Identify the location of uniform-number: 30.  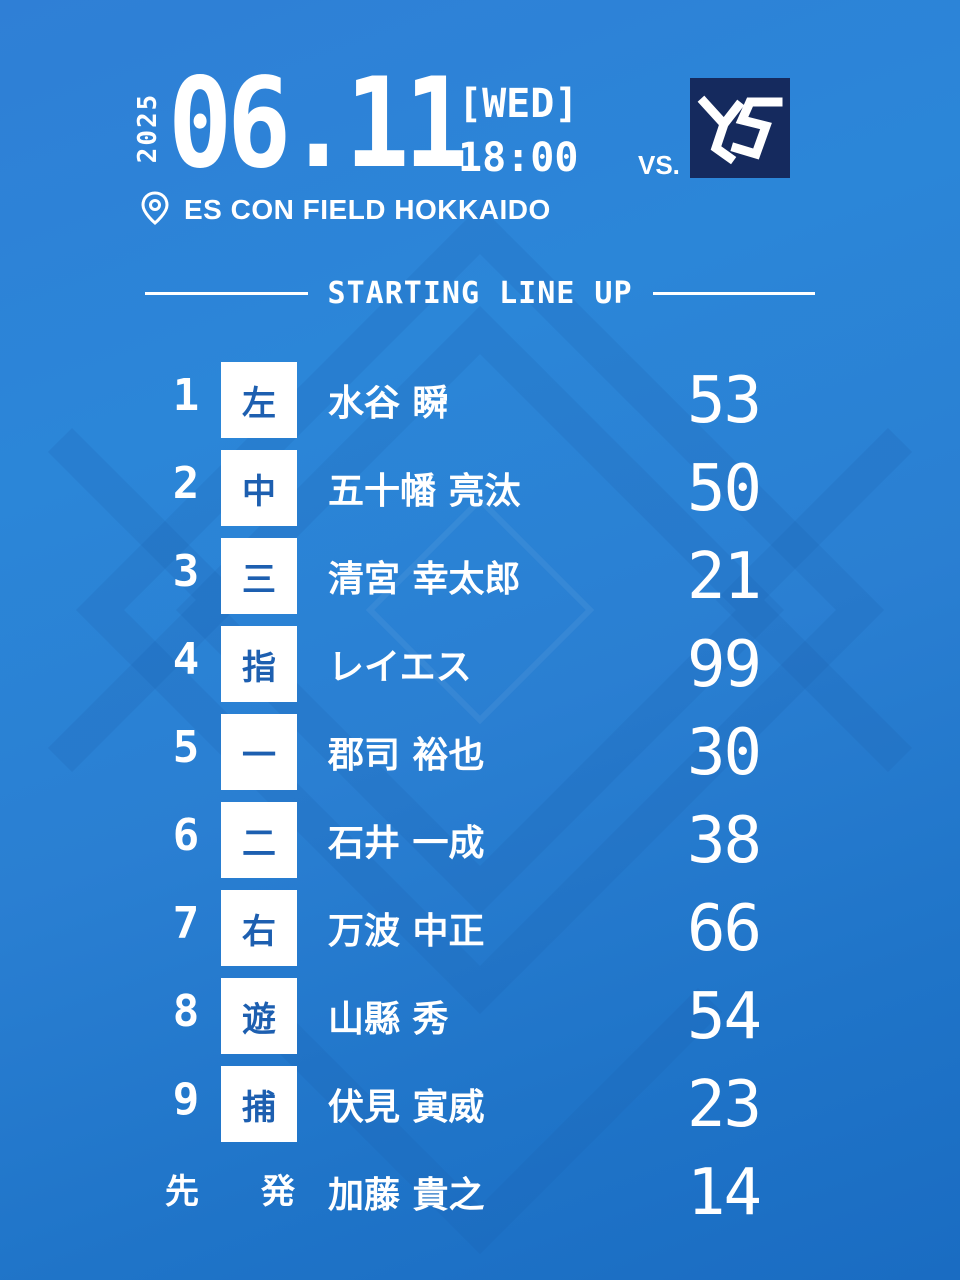
(724, 753).